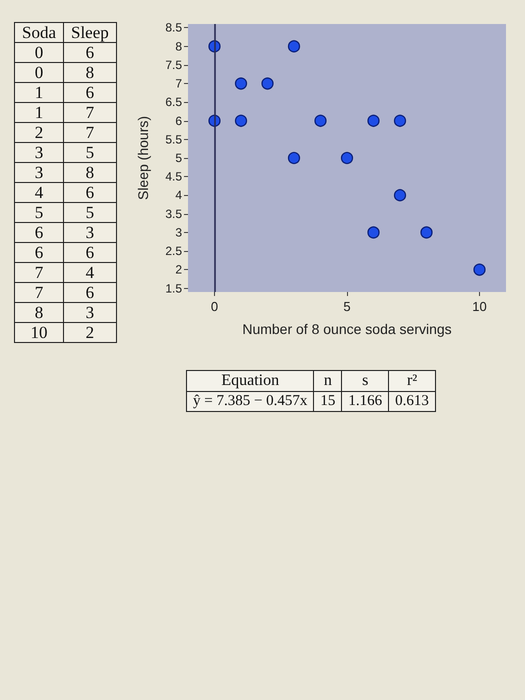  Describe the element at coordinates (143, 158) in the screenshot. I see `y-axis-title: Sleep (hours)` at that location.